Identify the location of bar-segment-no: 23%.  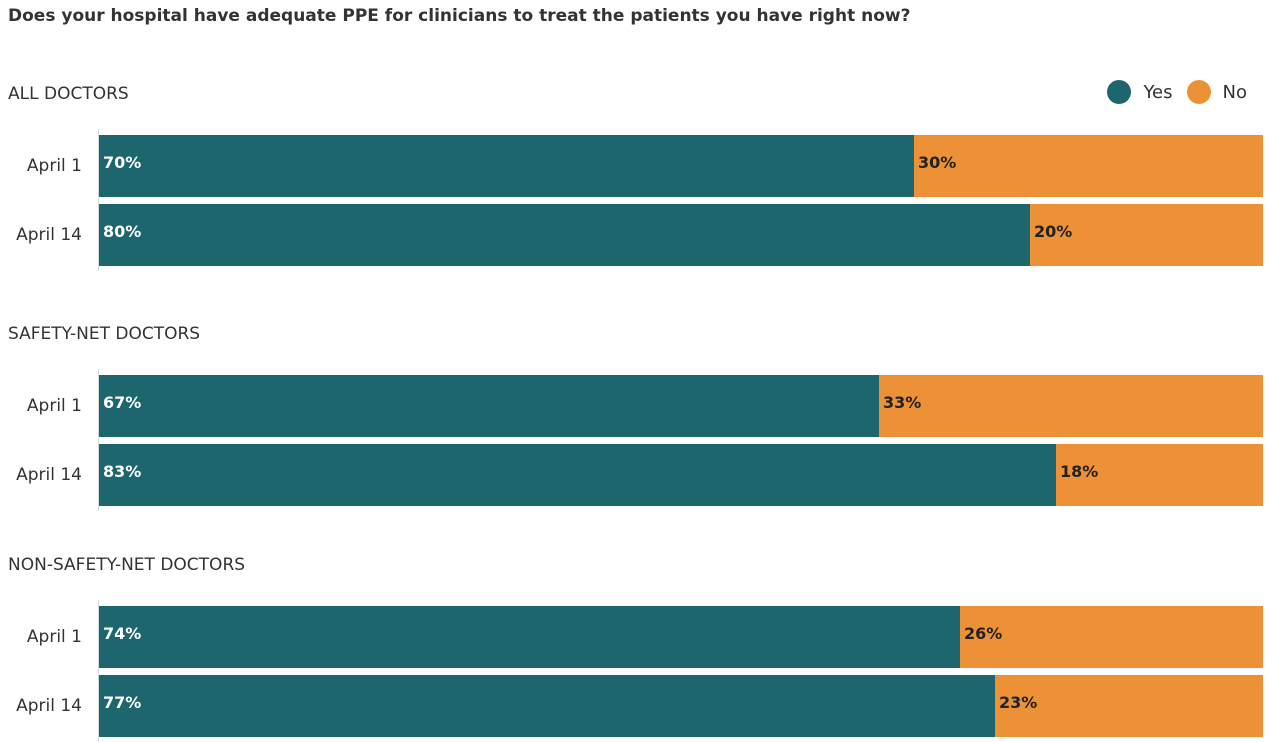
(1129, 706).